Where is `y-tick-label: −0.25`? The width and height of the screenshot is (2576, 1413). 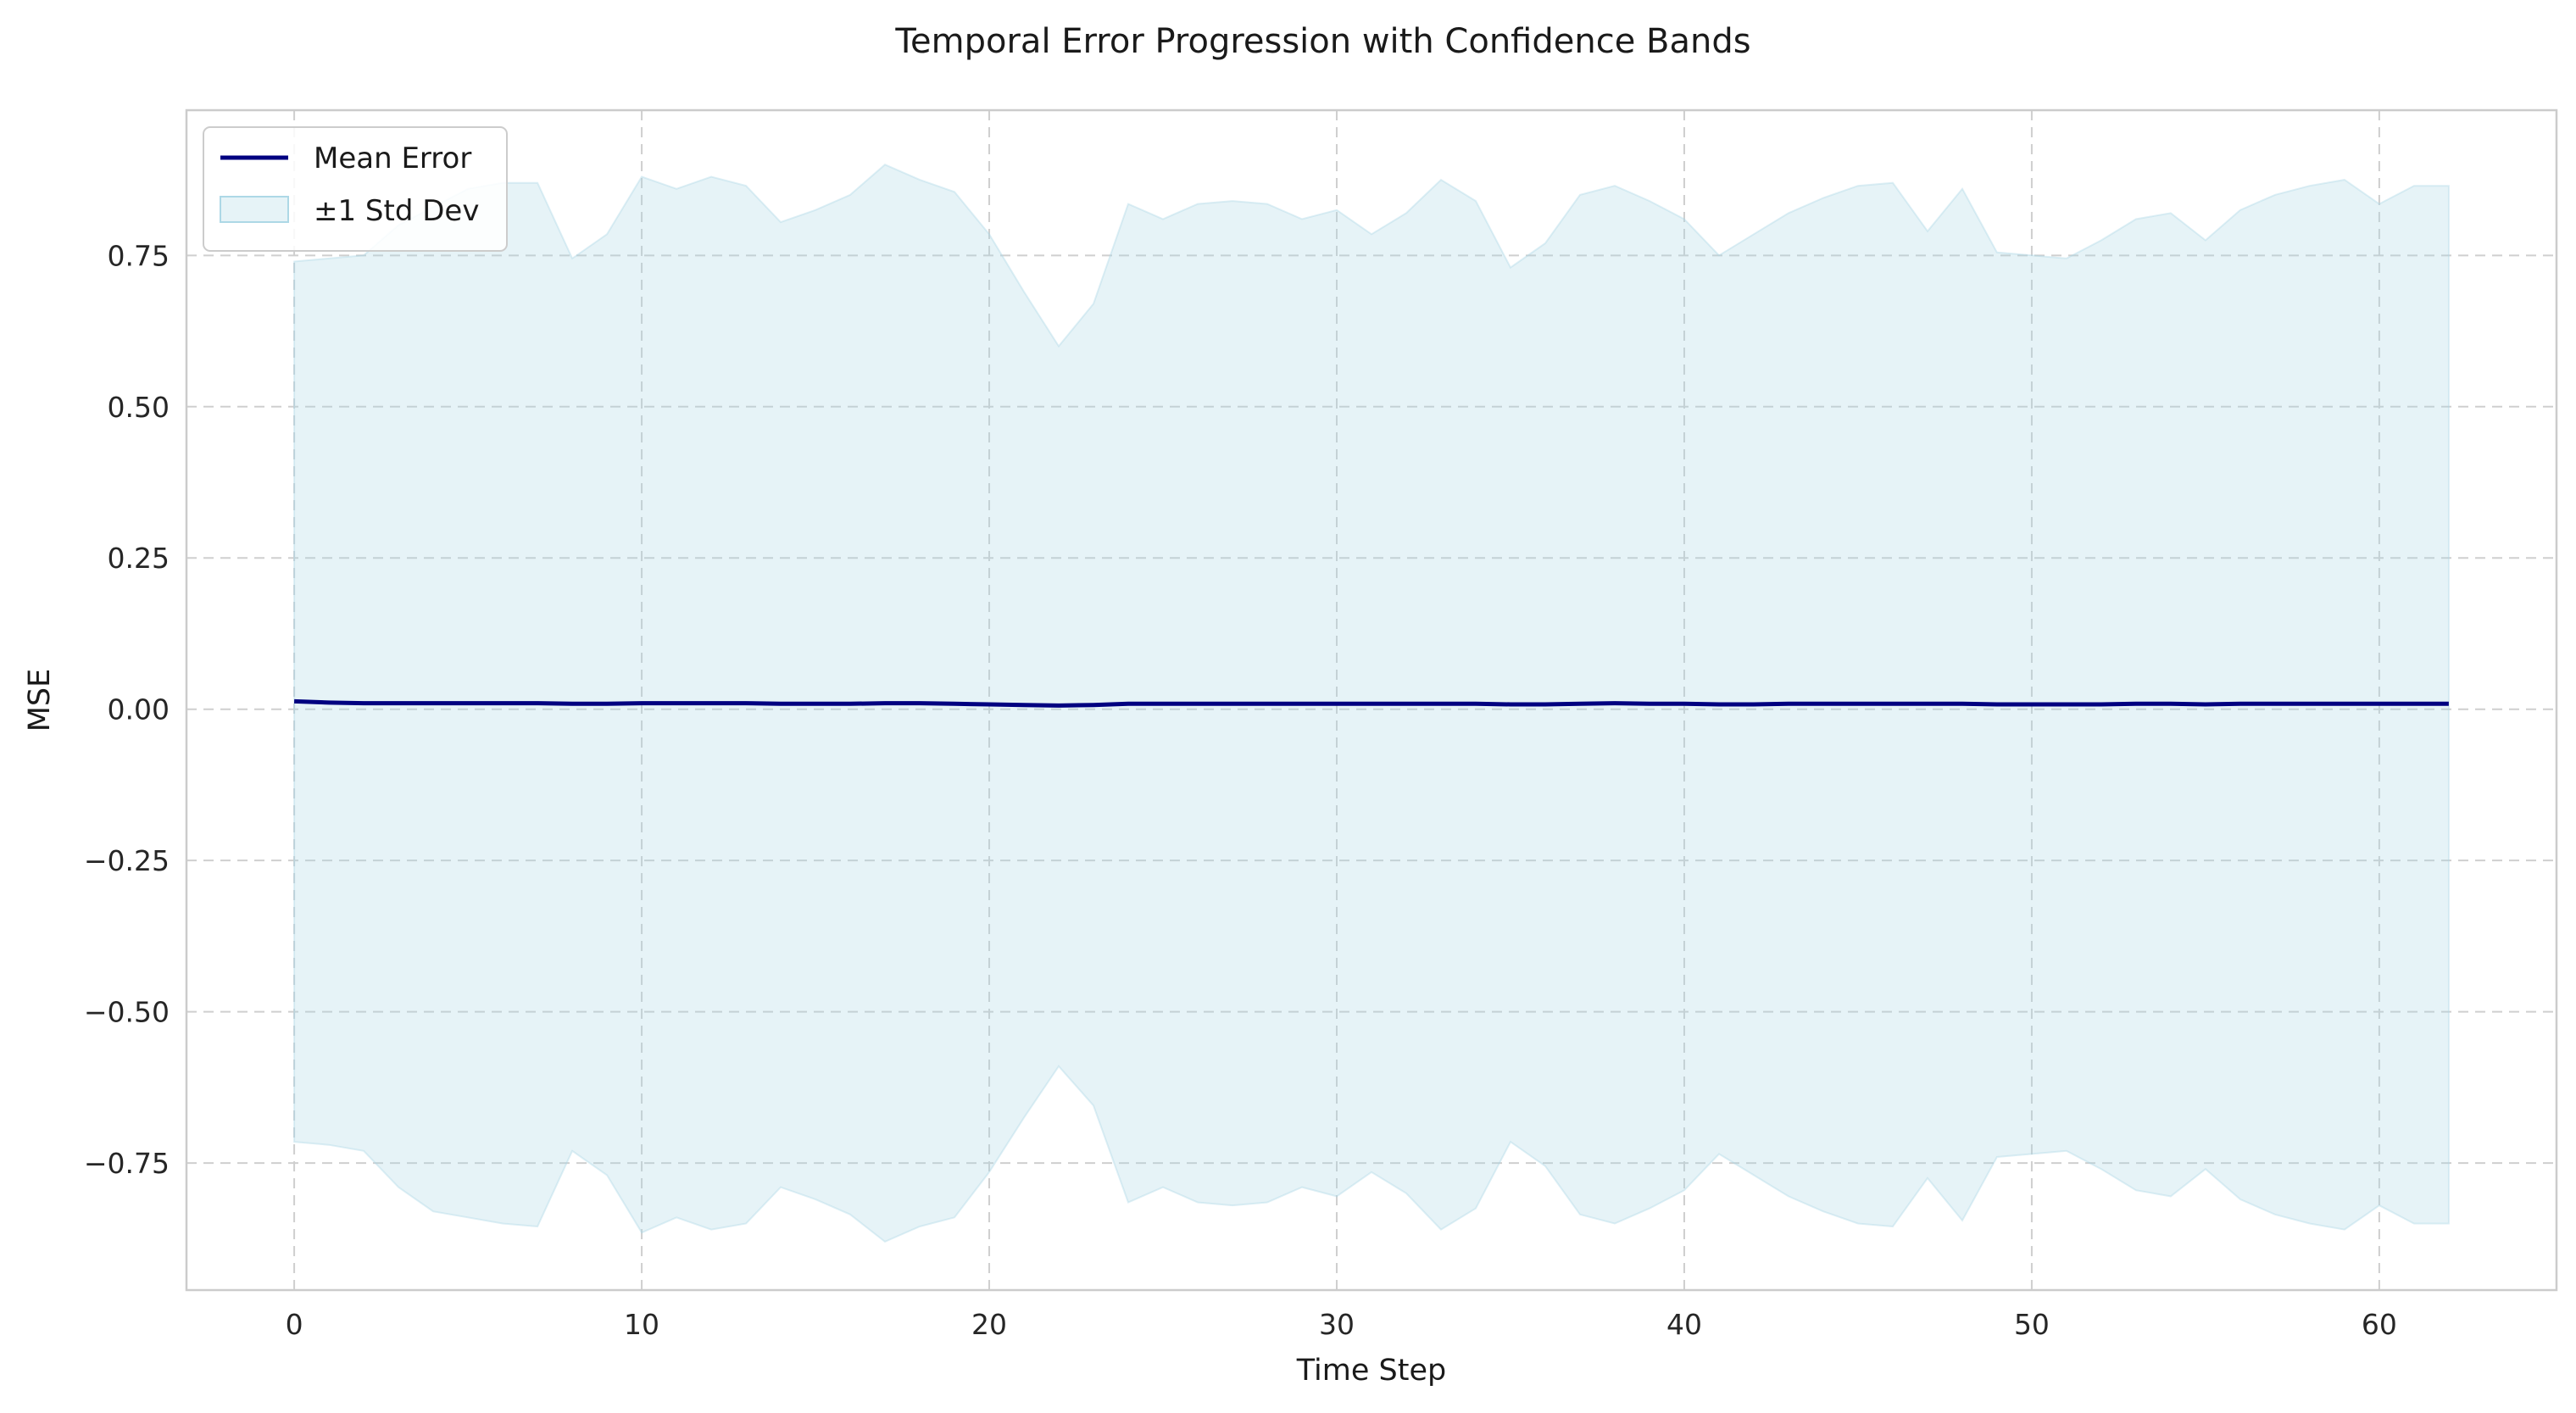 y-tick-label: −0.25 is located at coordinates (127, 861).